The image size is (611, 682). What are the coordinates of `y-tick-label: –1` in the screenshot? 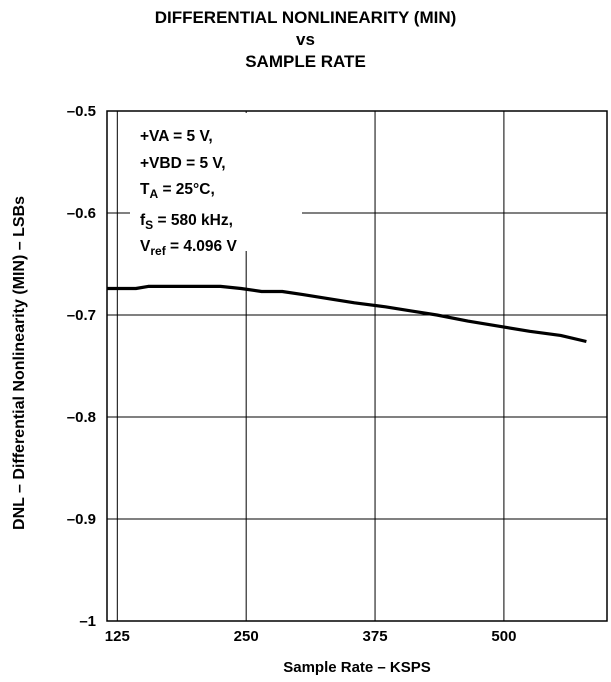 It's located at (87, 621).